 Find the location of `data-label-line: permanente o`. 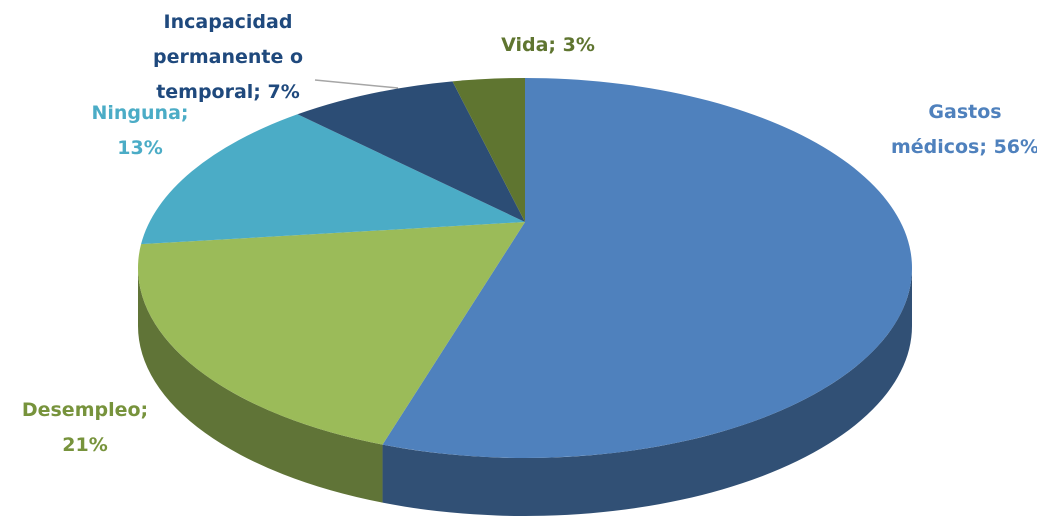

data-label-line: permanente o is located at coordinates (228, 57).